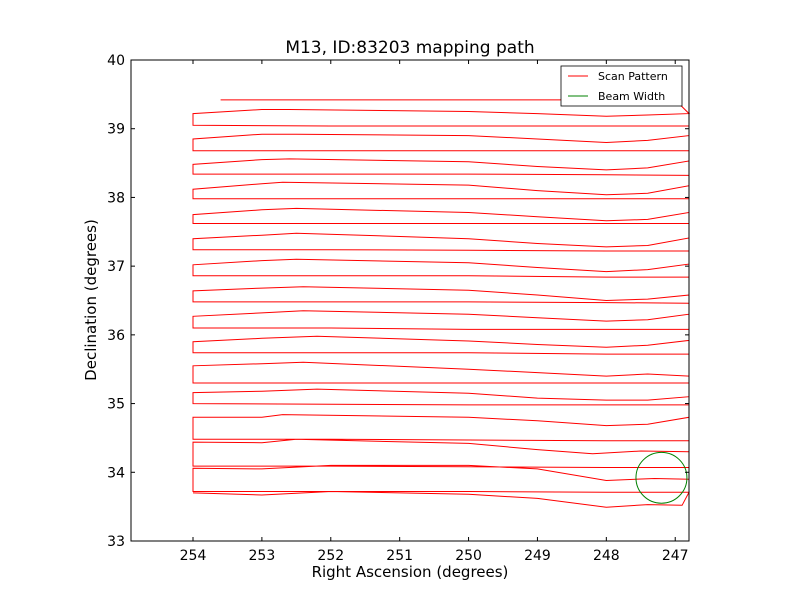 This screenshot has width=800, height=600. I want to click on x-tick-label: 247, so click(675, 556).